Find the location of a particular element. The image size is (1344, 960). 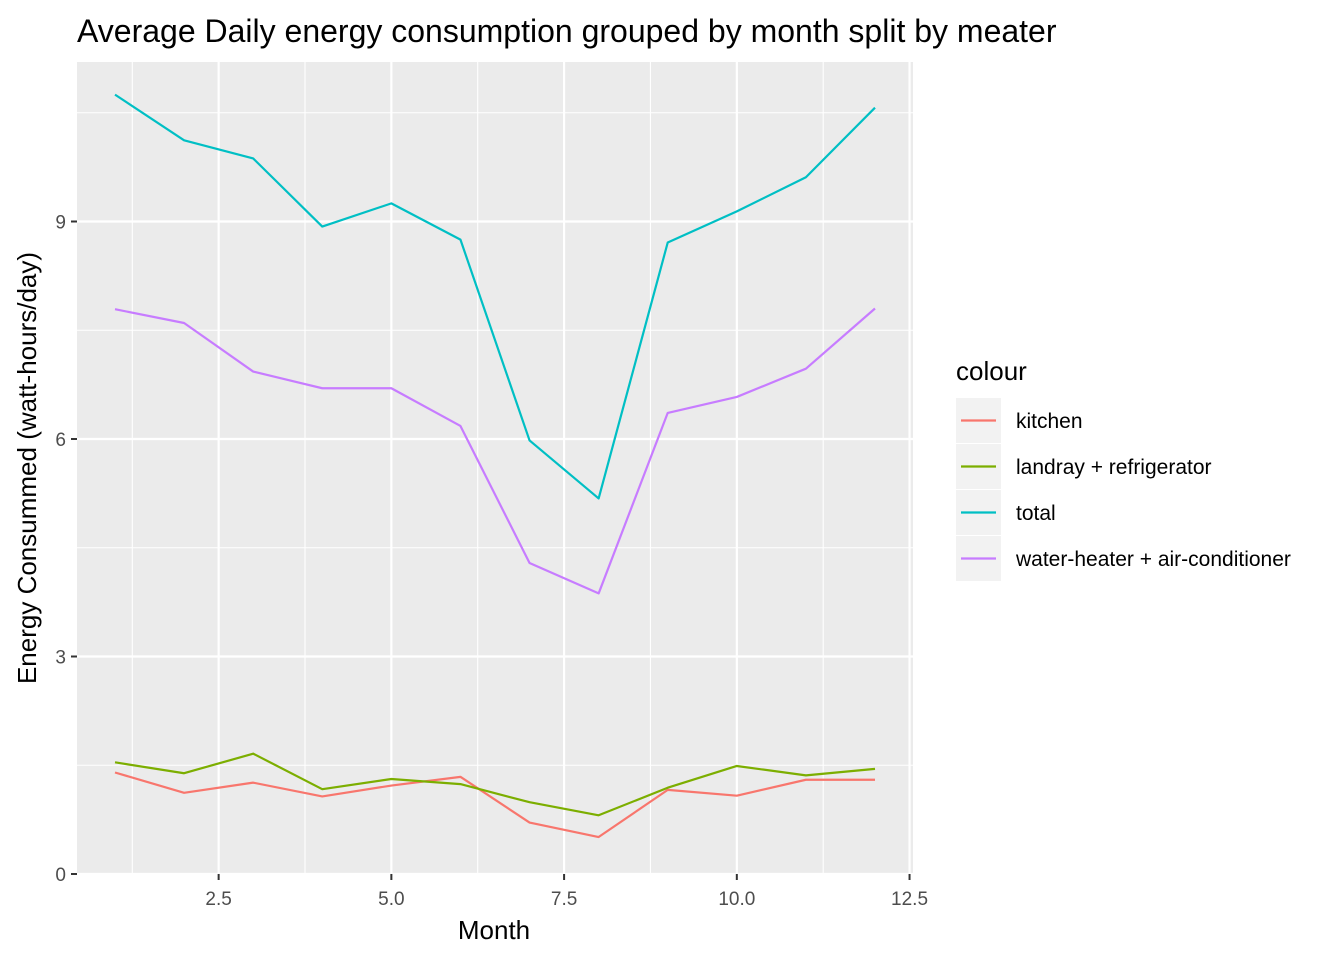

legend-title: colour is located at coordinates (991, 371).